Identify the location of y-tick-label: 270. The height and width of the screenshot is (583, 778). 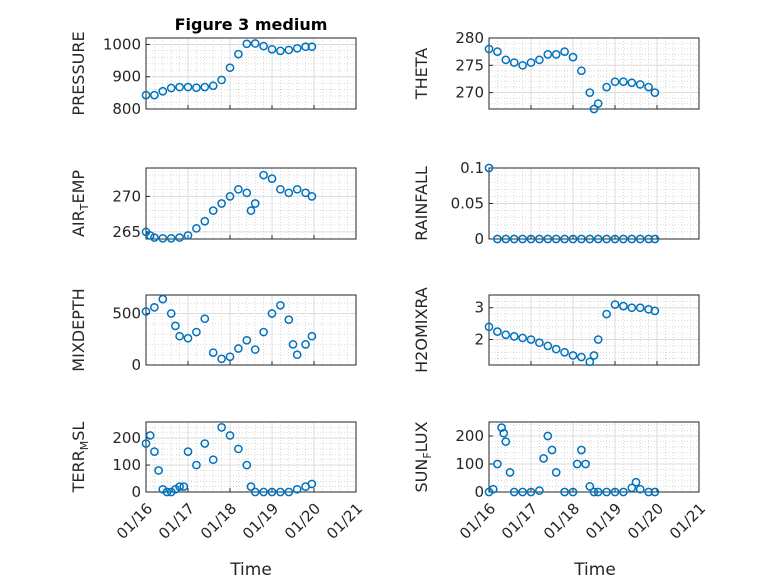
(126, 196).